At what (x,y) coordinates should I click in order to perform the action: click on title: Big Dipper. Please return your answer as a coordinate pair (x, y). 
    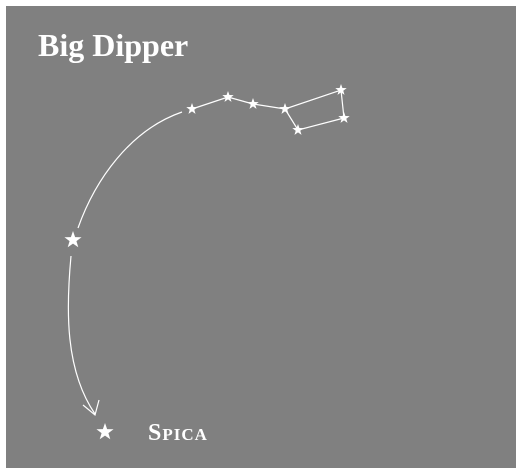
    Looking at the image, I should click on (113, 45).